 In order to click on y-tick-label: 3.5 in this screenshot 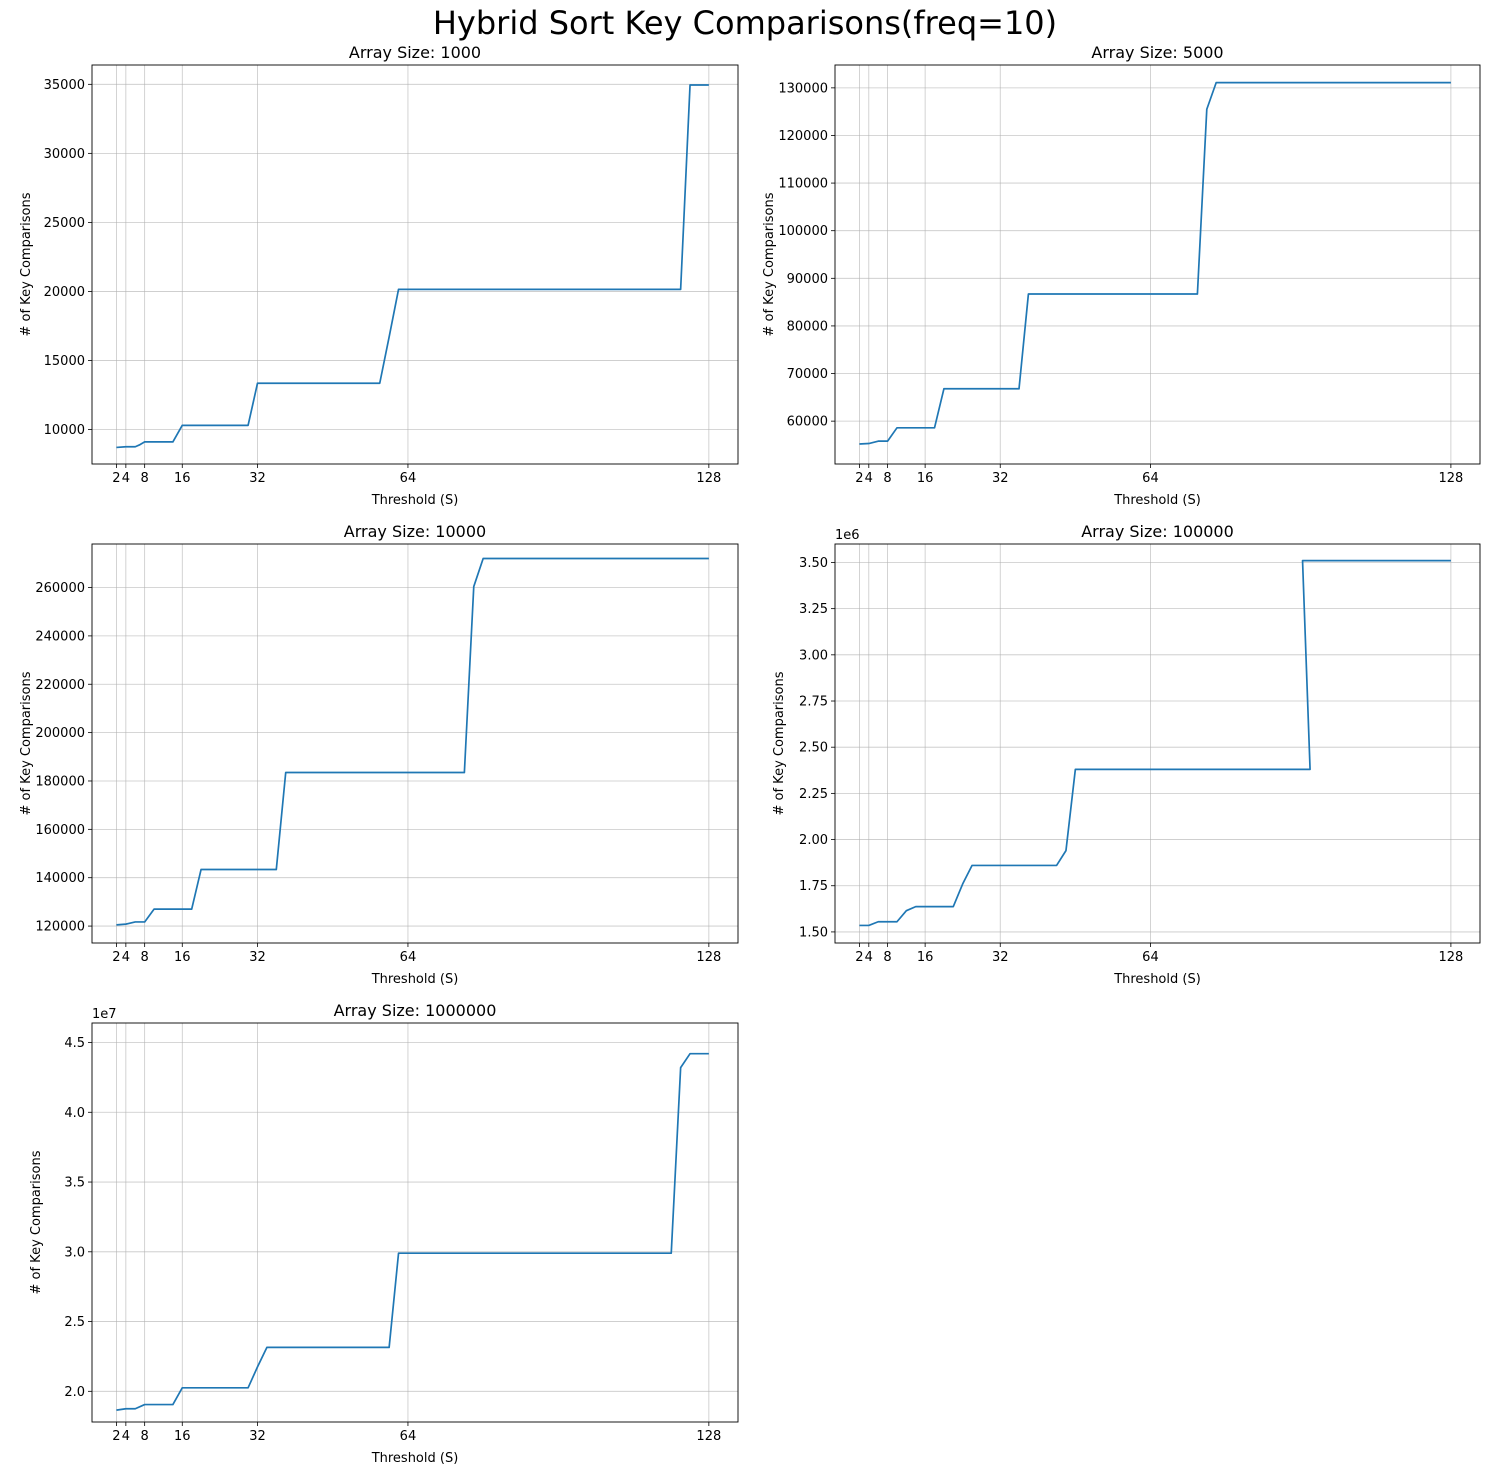, I will do `click(74, 1183)`.